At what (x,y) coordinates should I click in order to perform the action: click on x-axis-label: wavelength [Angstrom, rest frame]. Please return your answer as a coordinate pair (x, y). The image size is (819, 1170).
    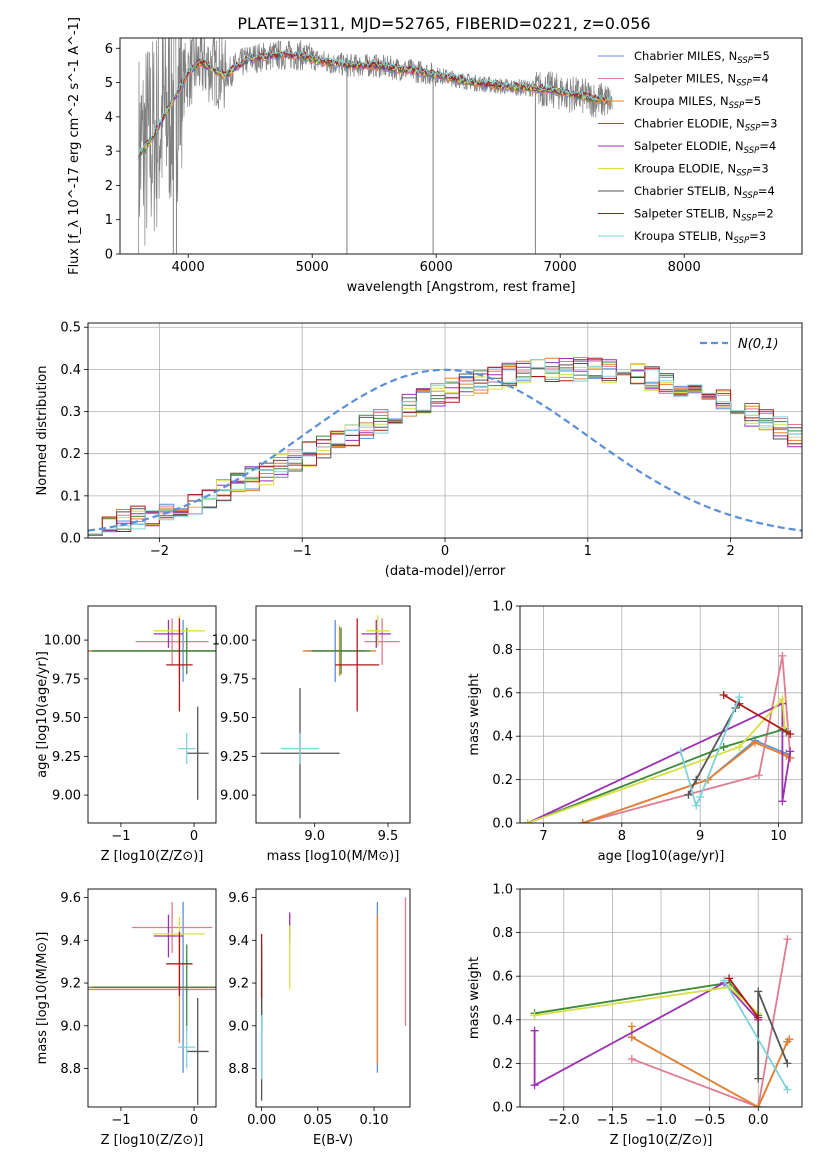
    Looking at the image, I should click on (461, 287).